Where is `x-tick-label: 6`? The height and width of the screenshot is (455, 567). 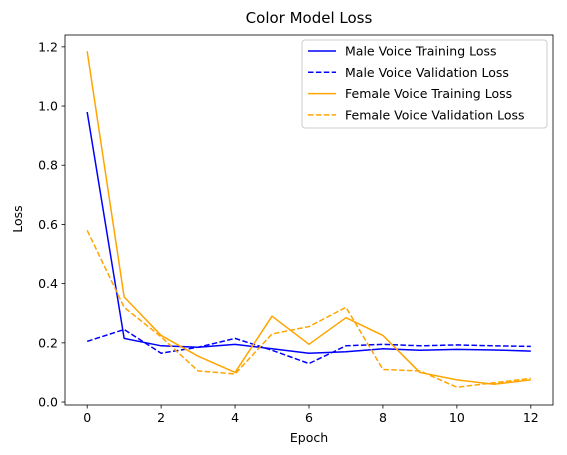 x-tick-label: 6 is located at coordinates (309, 417).